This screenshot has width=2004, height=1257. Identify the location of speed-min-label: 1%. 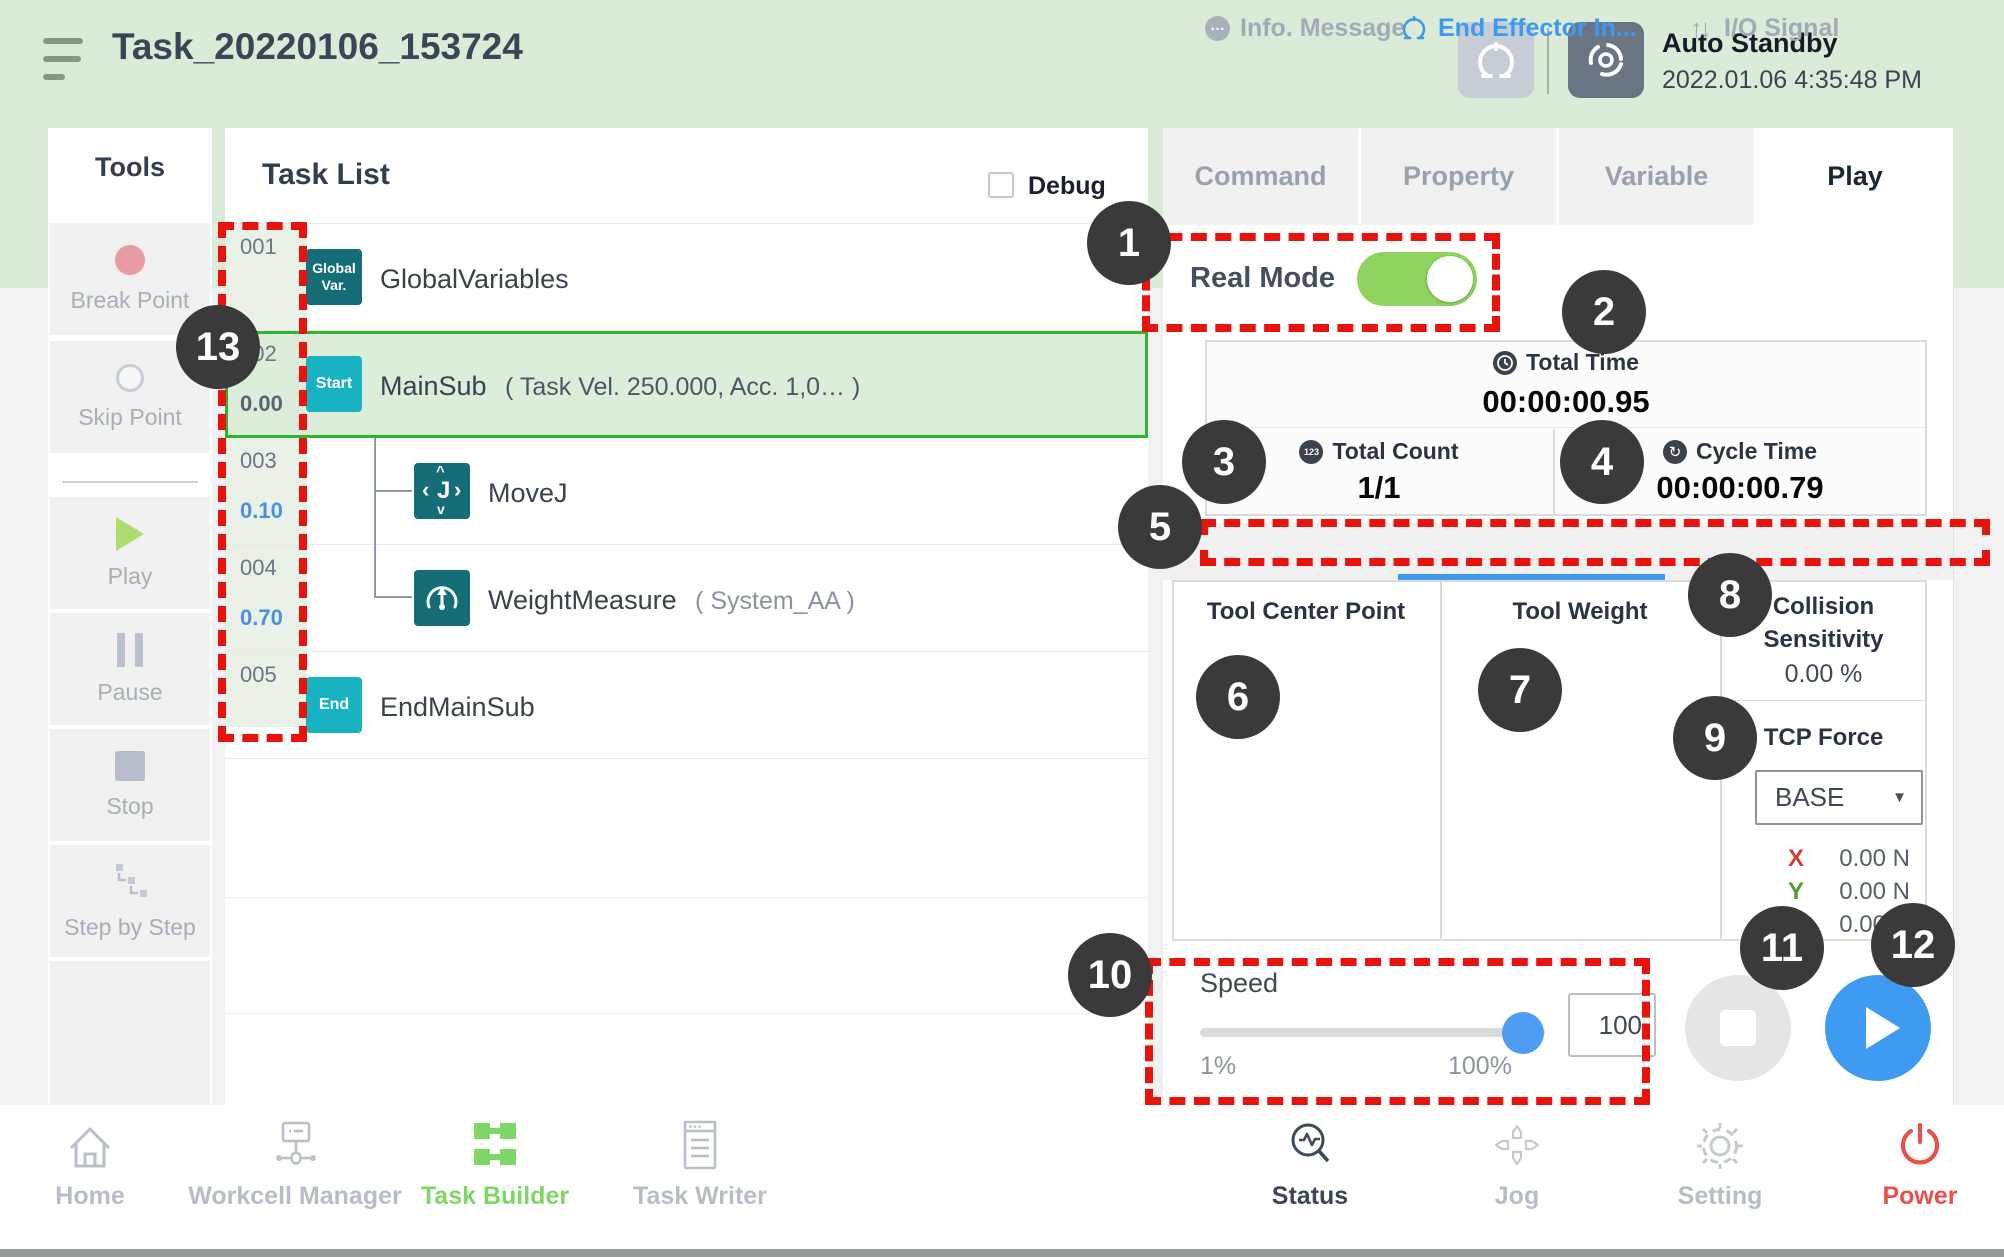
(1218, 1066).